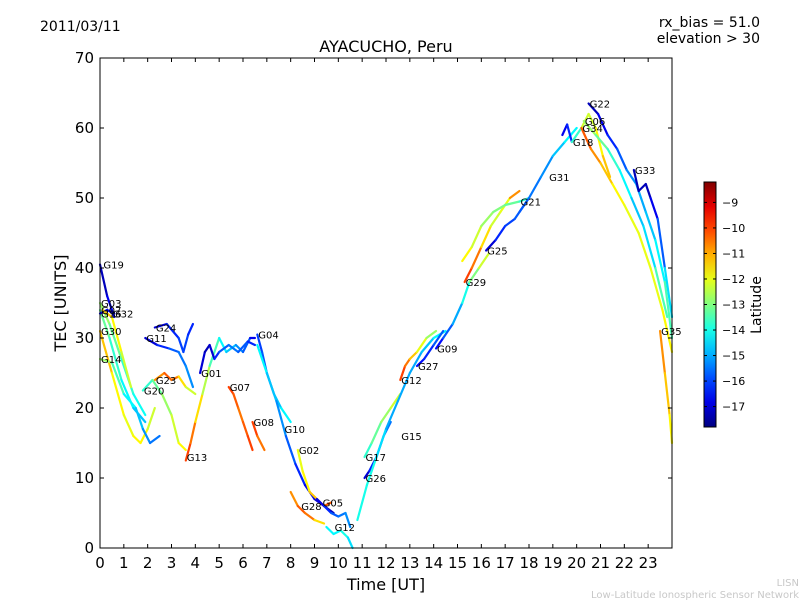  Describe the element at coordinates (60, 304) in the screenshot. I see `y-axis-label: TEC [UNITS]` at that location.